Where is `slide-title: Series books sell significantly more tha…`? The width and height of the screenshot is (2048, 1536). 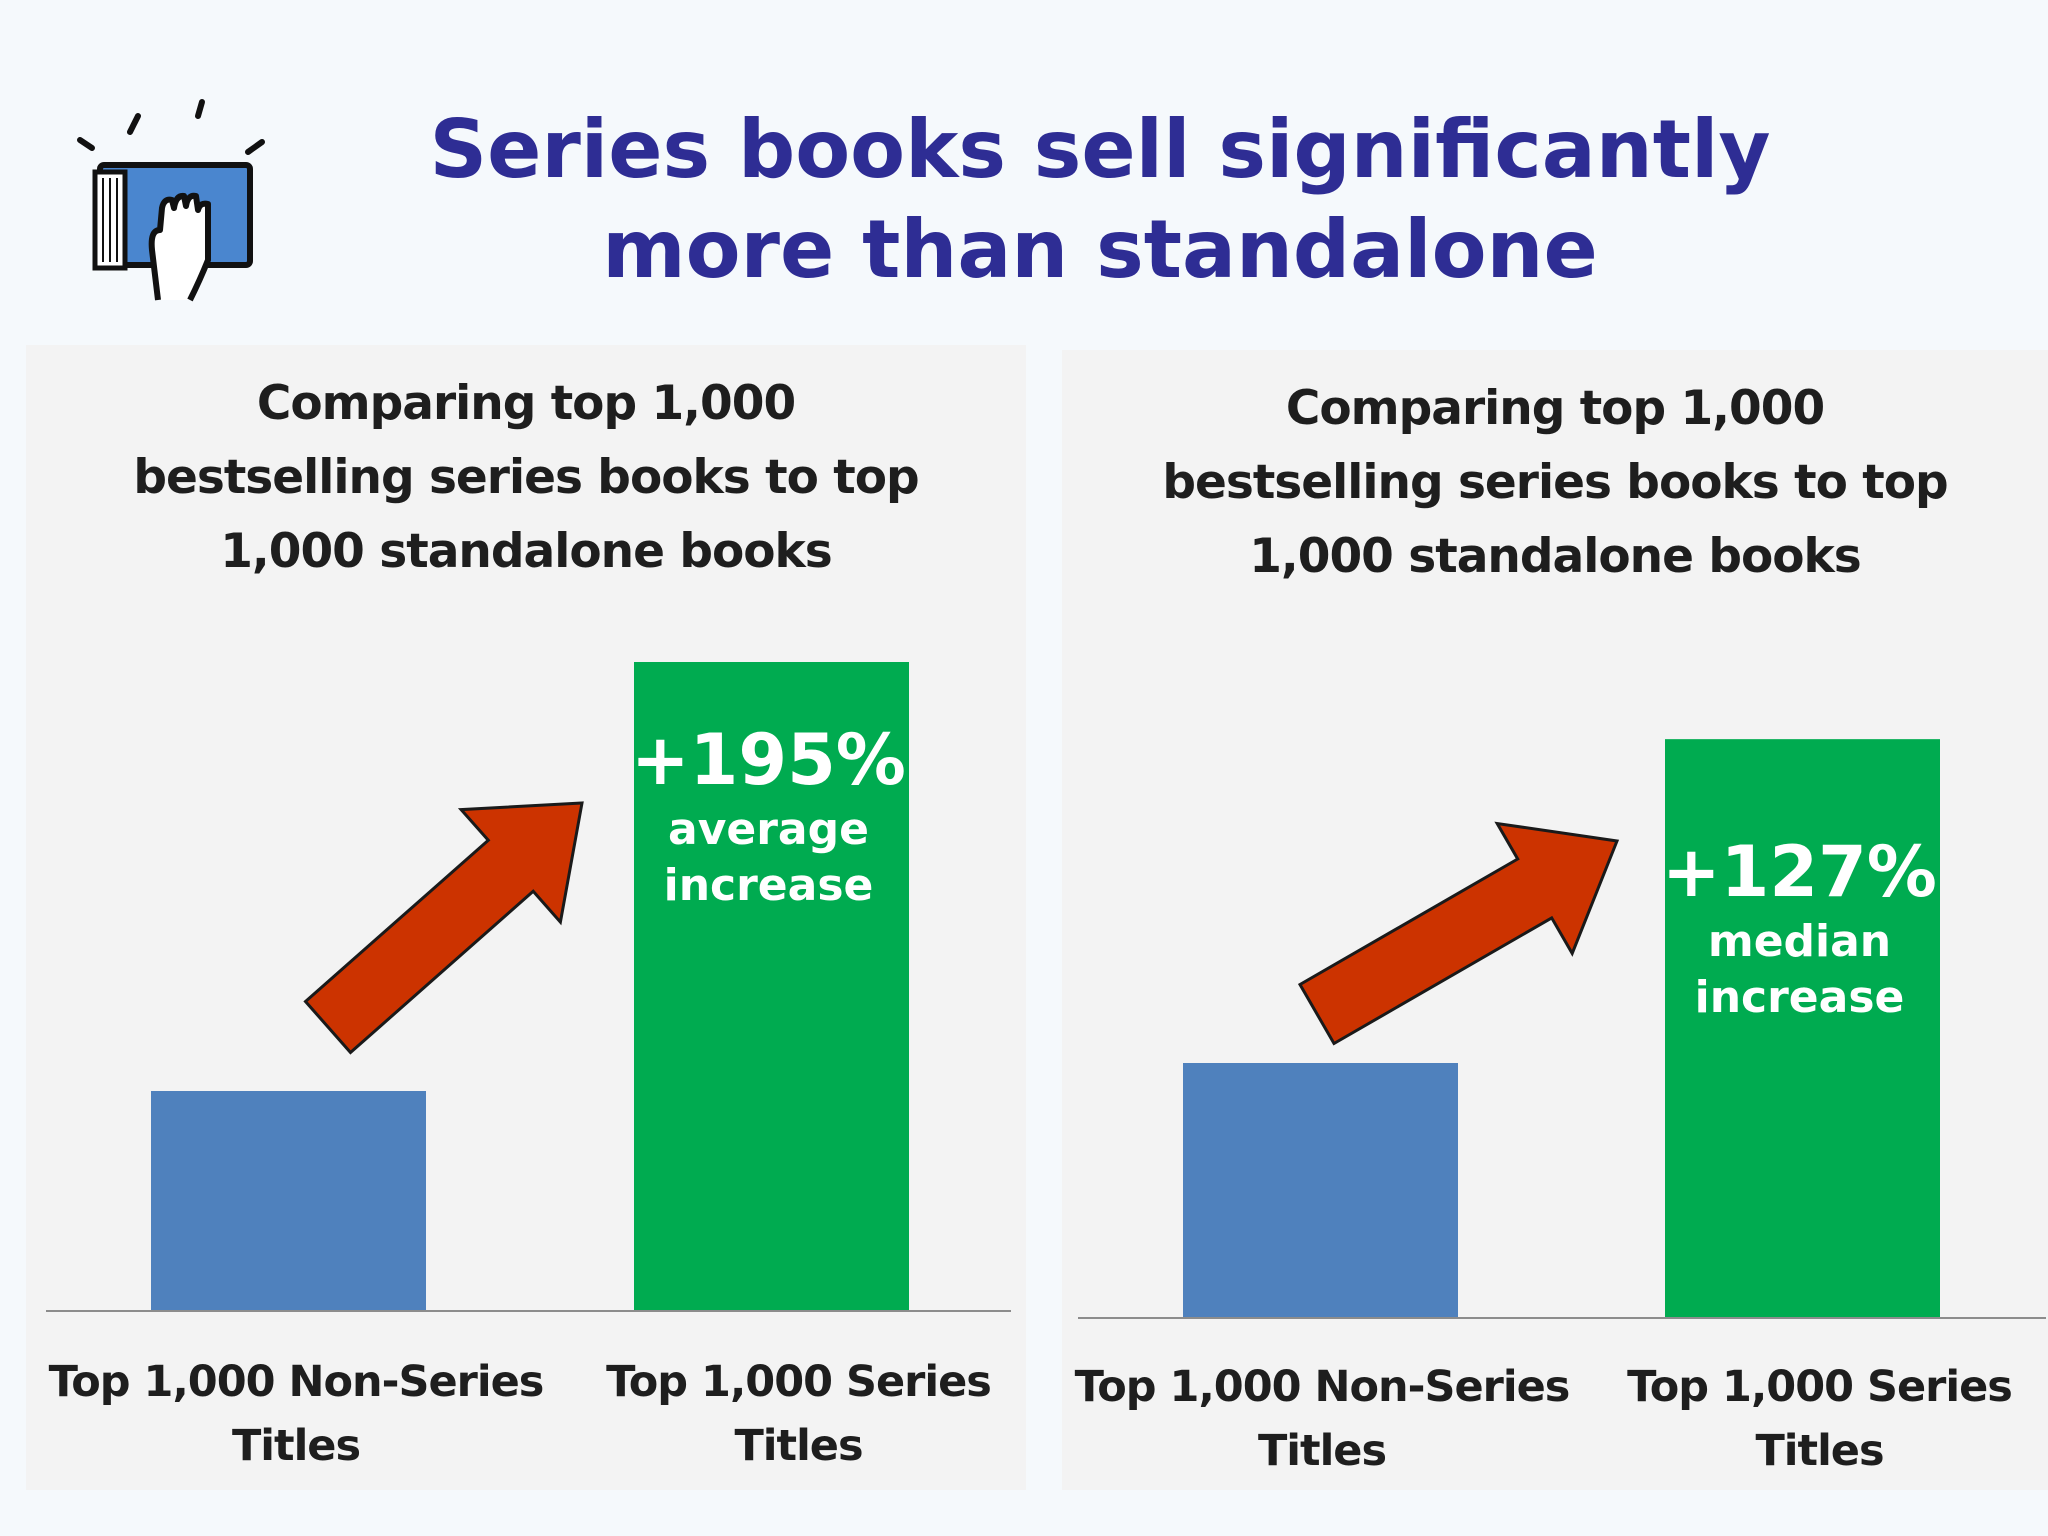 slide-title: Series books sell significantly more tha… is located at coordinates (1100, 200).